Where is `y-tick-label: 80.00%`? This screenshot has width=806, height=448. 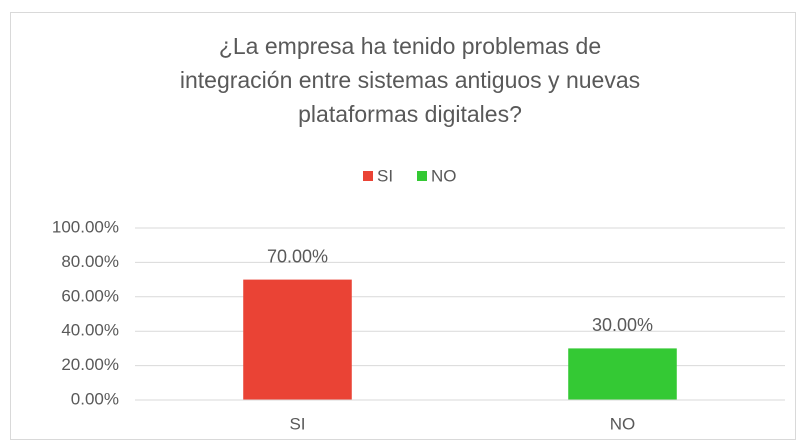
y-tick-label: 80.00% is located at coordinates (90, 261).